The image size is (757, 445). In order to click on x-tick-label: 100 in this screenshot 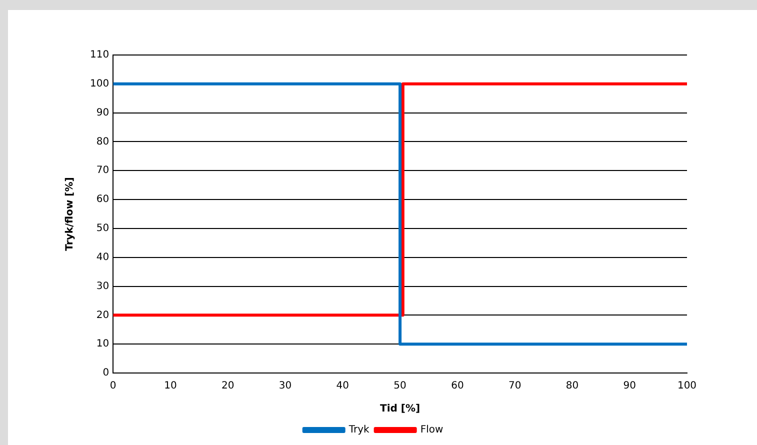, I will do `click(687, 386)`.